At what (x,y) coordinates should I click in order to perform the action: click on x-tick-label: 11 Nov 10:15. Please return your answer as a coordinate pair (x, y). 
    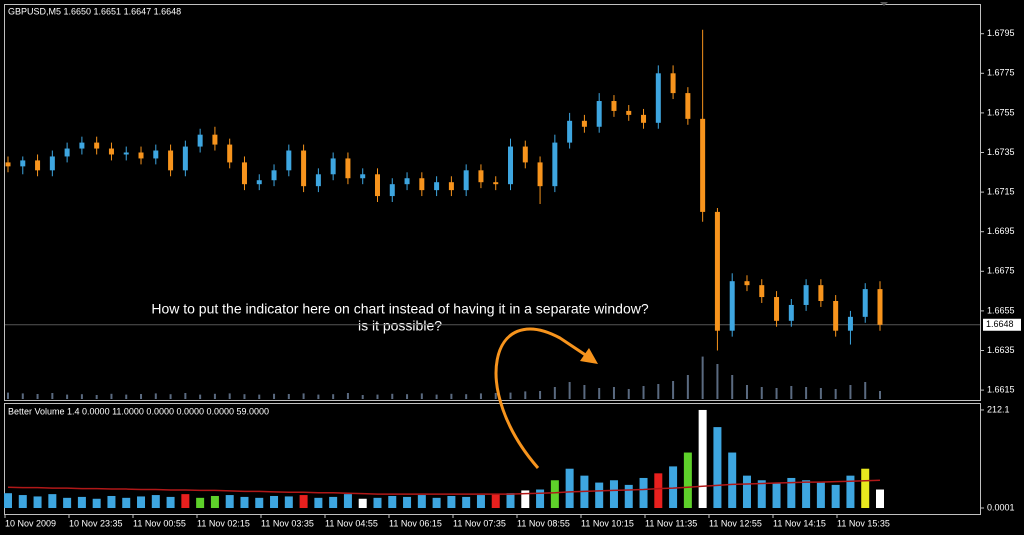
    Looking at the image, I should click on (607, 523).